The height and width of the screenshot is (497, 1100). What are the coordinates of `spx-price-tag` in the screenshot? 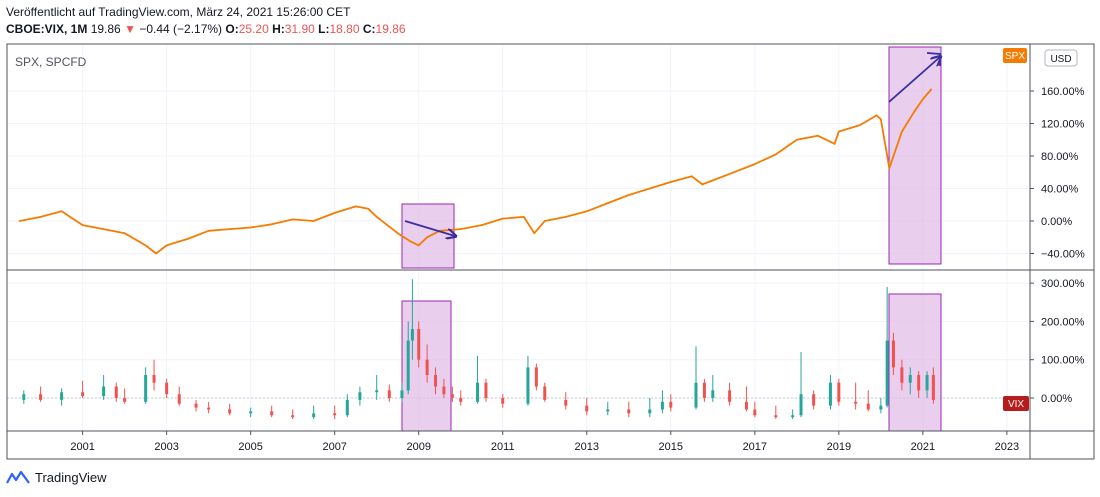 It's located at (1015, 55).